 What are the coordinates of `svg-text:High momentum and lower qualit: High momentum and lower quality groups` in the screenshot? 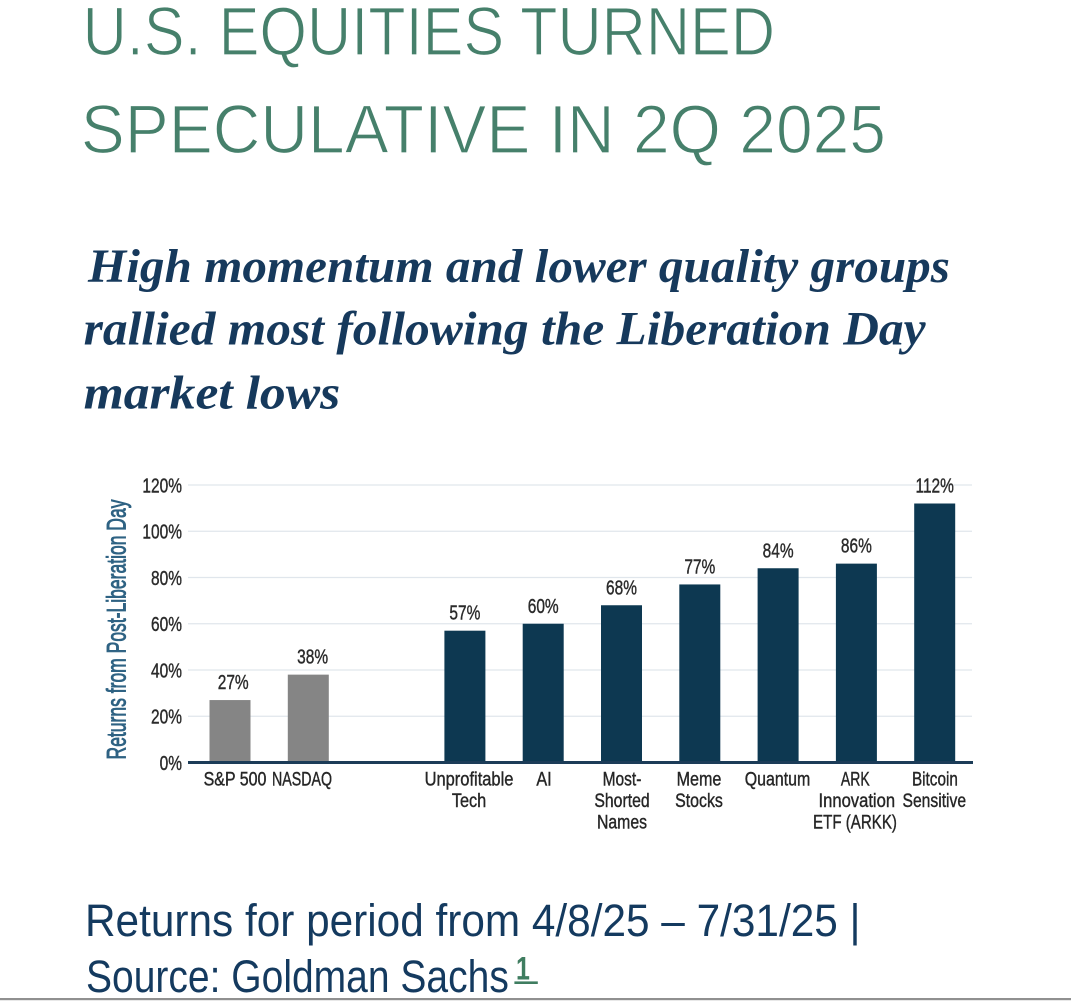 It's located at (518, 266).